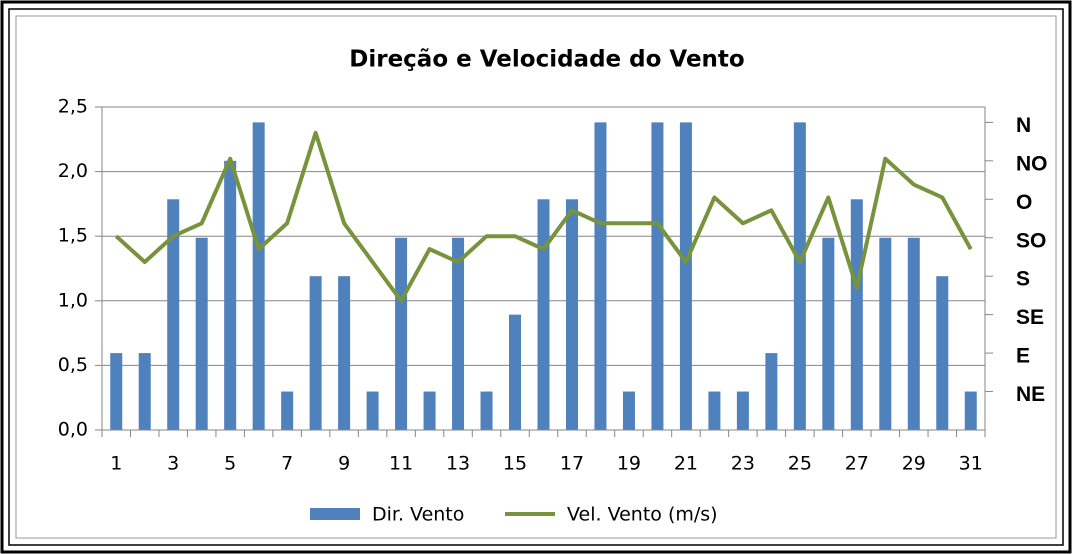 The height and width of the screenshot is (554, 1072). What do you see at coordinates (73, 236) in the screenshot?
I see `y-tick-label: 1,5` at bounding box center [73, 236].